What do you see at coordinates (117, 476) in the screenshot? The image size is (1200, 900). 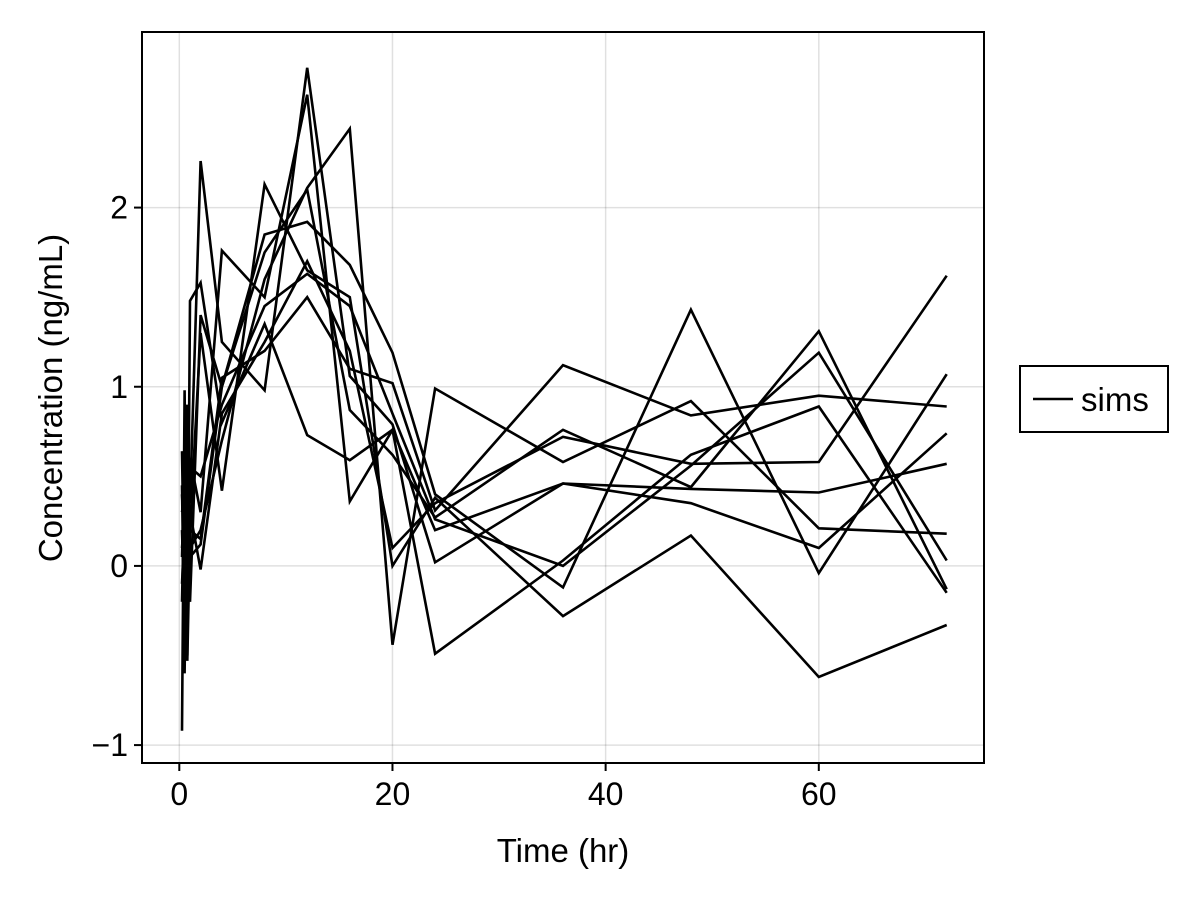 I see `y-axis: −1 0 1 2` at bounding box center [117, 476].